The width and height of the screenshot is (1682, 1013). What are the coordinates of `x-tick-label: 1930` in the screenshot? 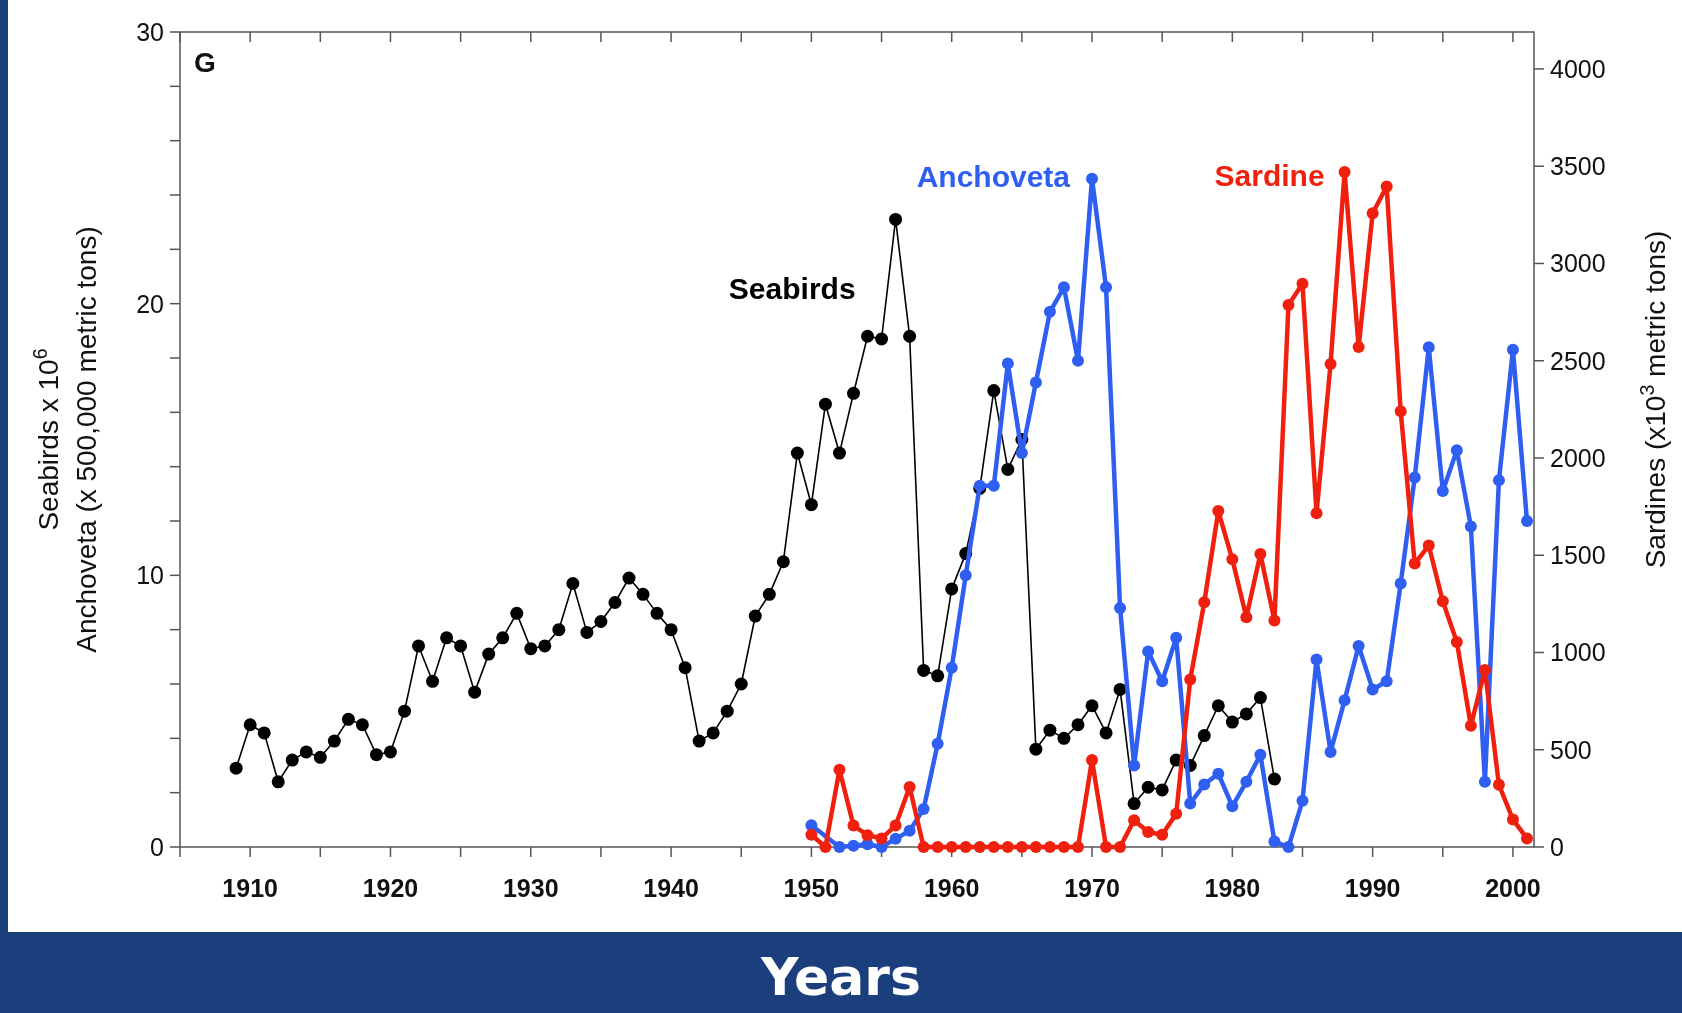 It's located at (530, 888).